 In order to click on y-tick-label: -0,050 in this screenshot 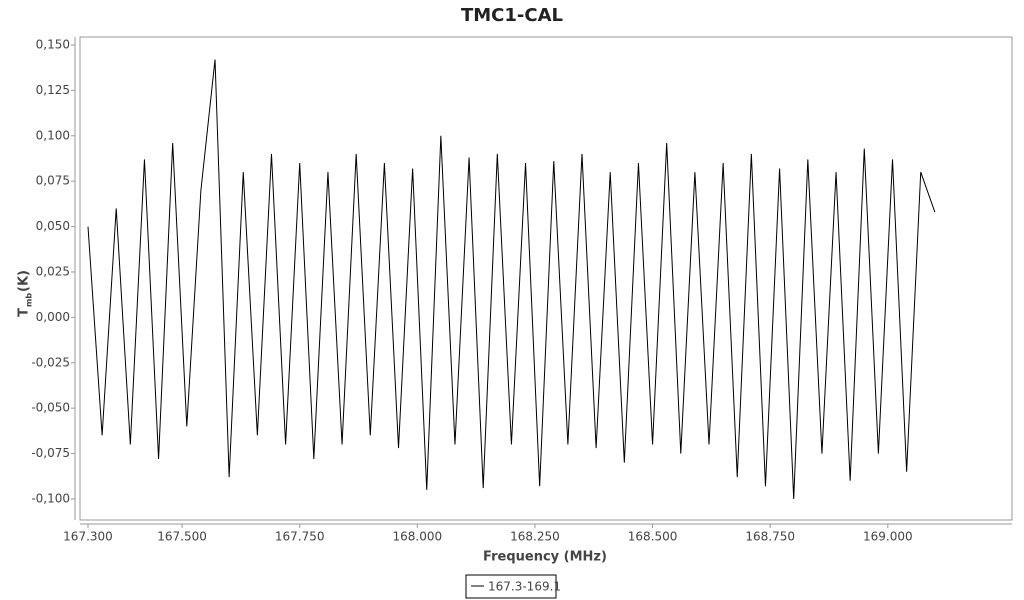, I will do `click(50, 408)`.